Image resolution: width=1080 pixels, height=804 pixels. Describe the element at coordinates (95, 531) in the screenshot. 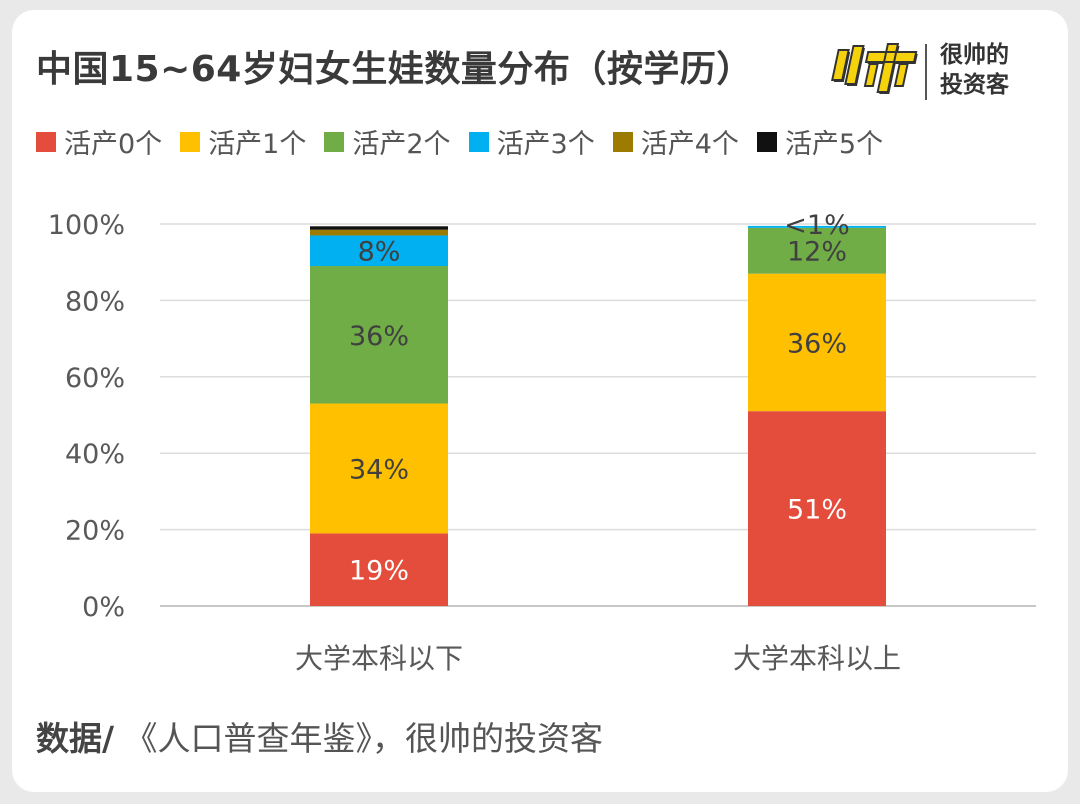

I see `y-tick-label: 20%` at that location.